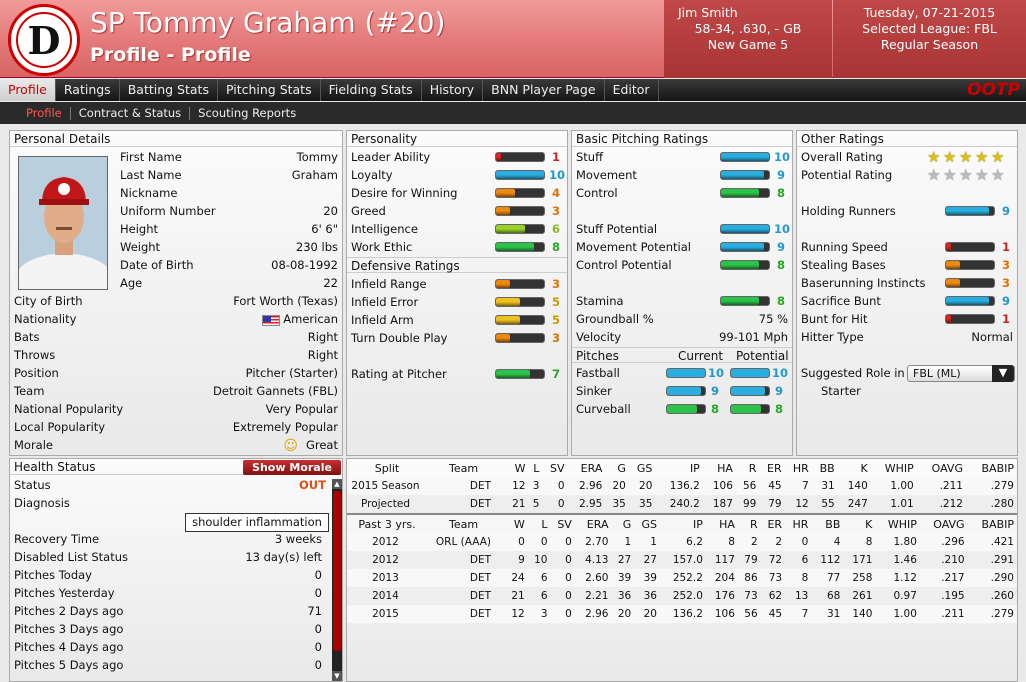 This screenshot has height=682, width=1026. Describe the element at coordinates (337, 571) in the screenshot. I see `scroll-thumb` at that location.